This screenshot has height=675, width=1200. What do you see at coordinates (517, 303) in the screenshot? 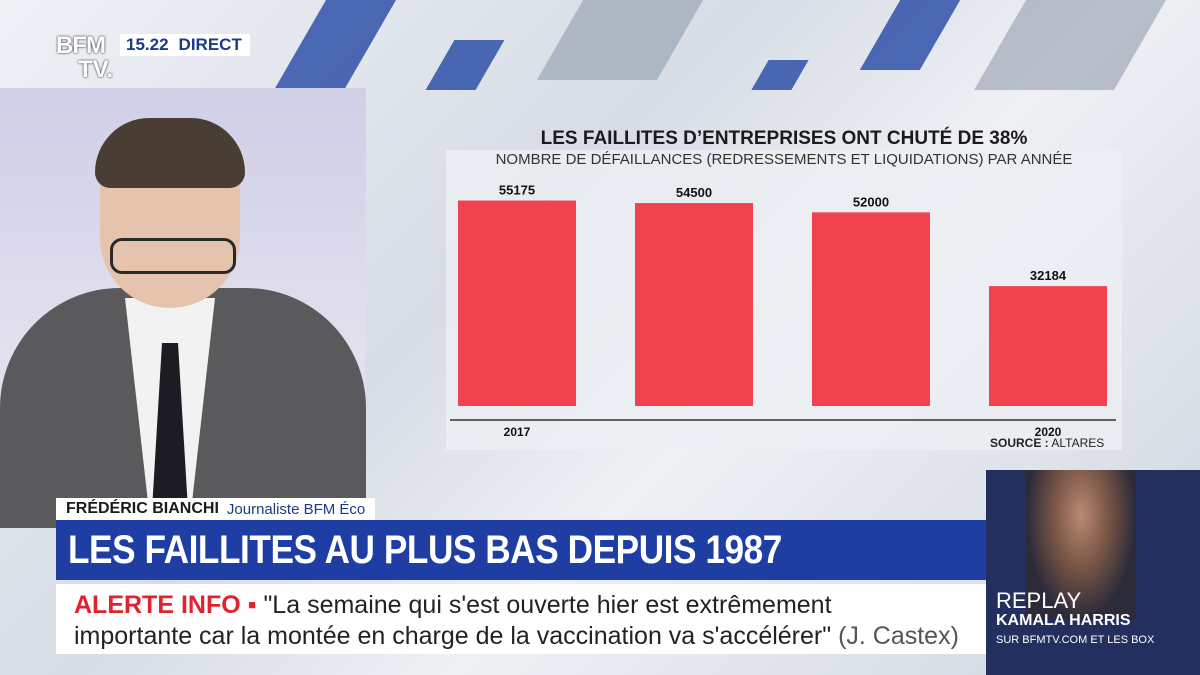
I see `bar-2017` at bounding box center [517, 303].